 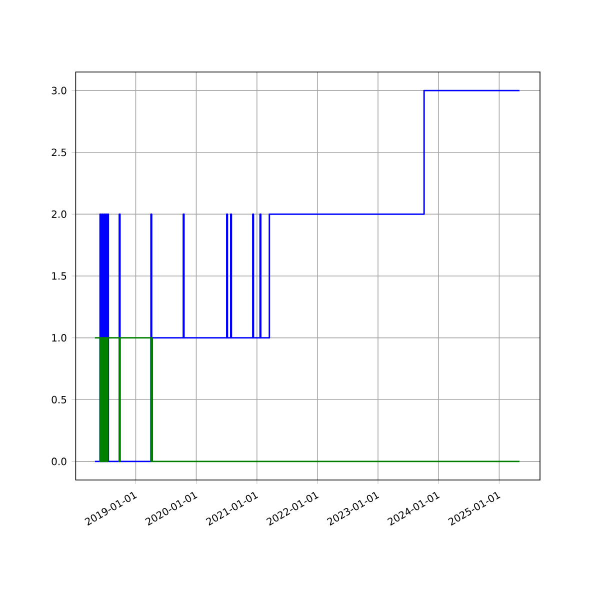 What do you see at coordinates (59, 276) in the screenshot?
I see `y-tick-label: 1.5` at bounding box center [59, 276].